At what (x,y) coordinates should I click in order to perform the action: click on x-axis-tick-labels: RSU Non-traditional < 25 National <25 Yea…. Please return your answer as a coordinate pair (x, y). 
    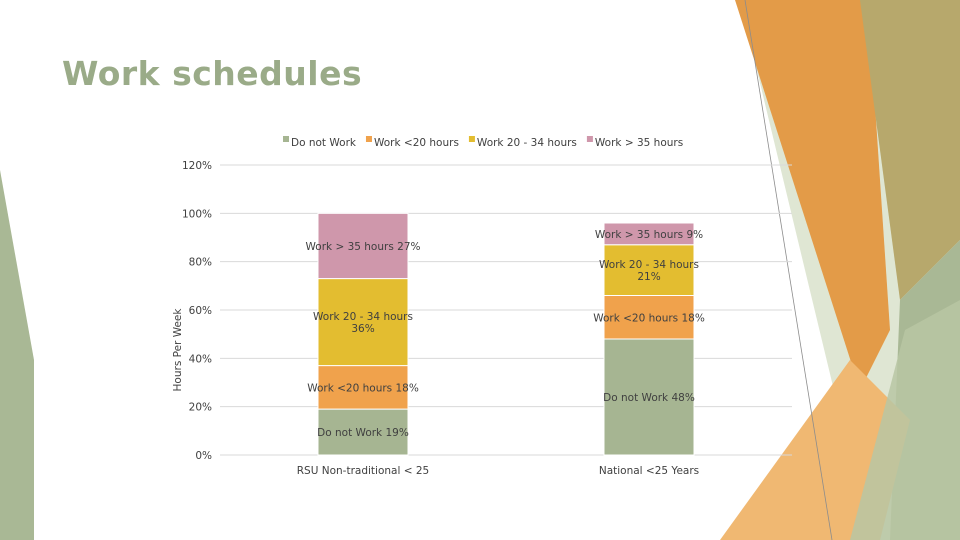
    Looking at the image, I should click on (498, 471).